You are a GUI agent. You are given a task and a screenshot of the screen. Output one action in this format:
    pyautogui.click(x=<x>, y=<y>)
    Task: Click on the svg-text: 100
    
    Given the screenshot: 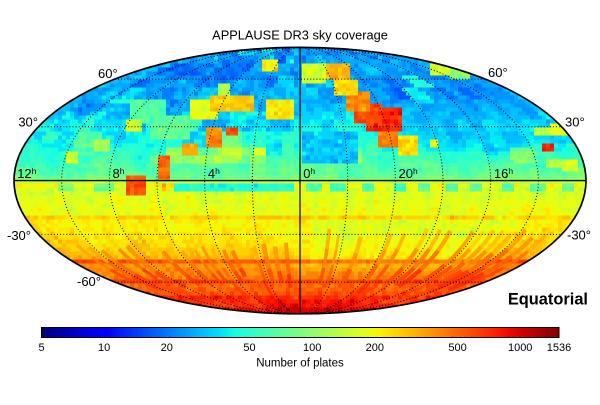 What is the action you would take?
    pyautogui.click(x=312, y=348)
    